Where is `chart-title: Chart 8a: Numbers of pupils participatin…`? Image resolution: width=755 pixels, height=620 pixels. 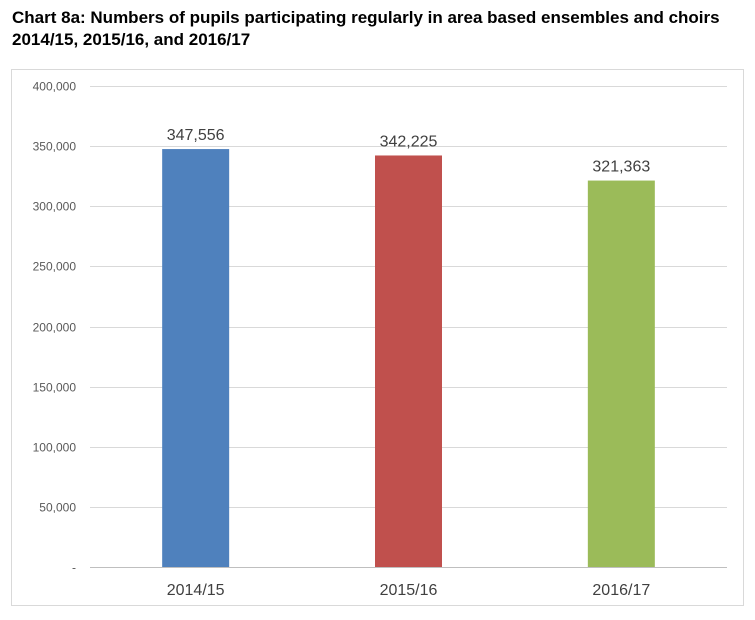
chart-title: Chart 8a: Numbers of pupils participatin… is located at coordinates (366, 28).